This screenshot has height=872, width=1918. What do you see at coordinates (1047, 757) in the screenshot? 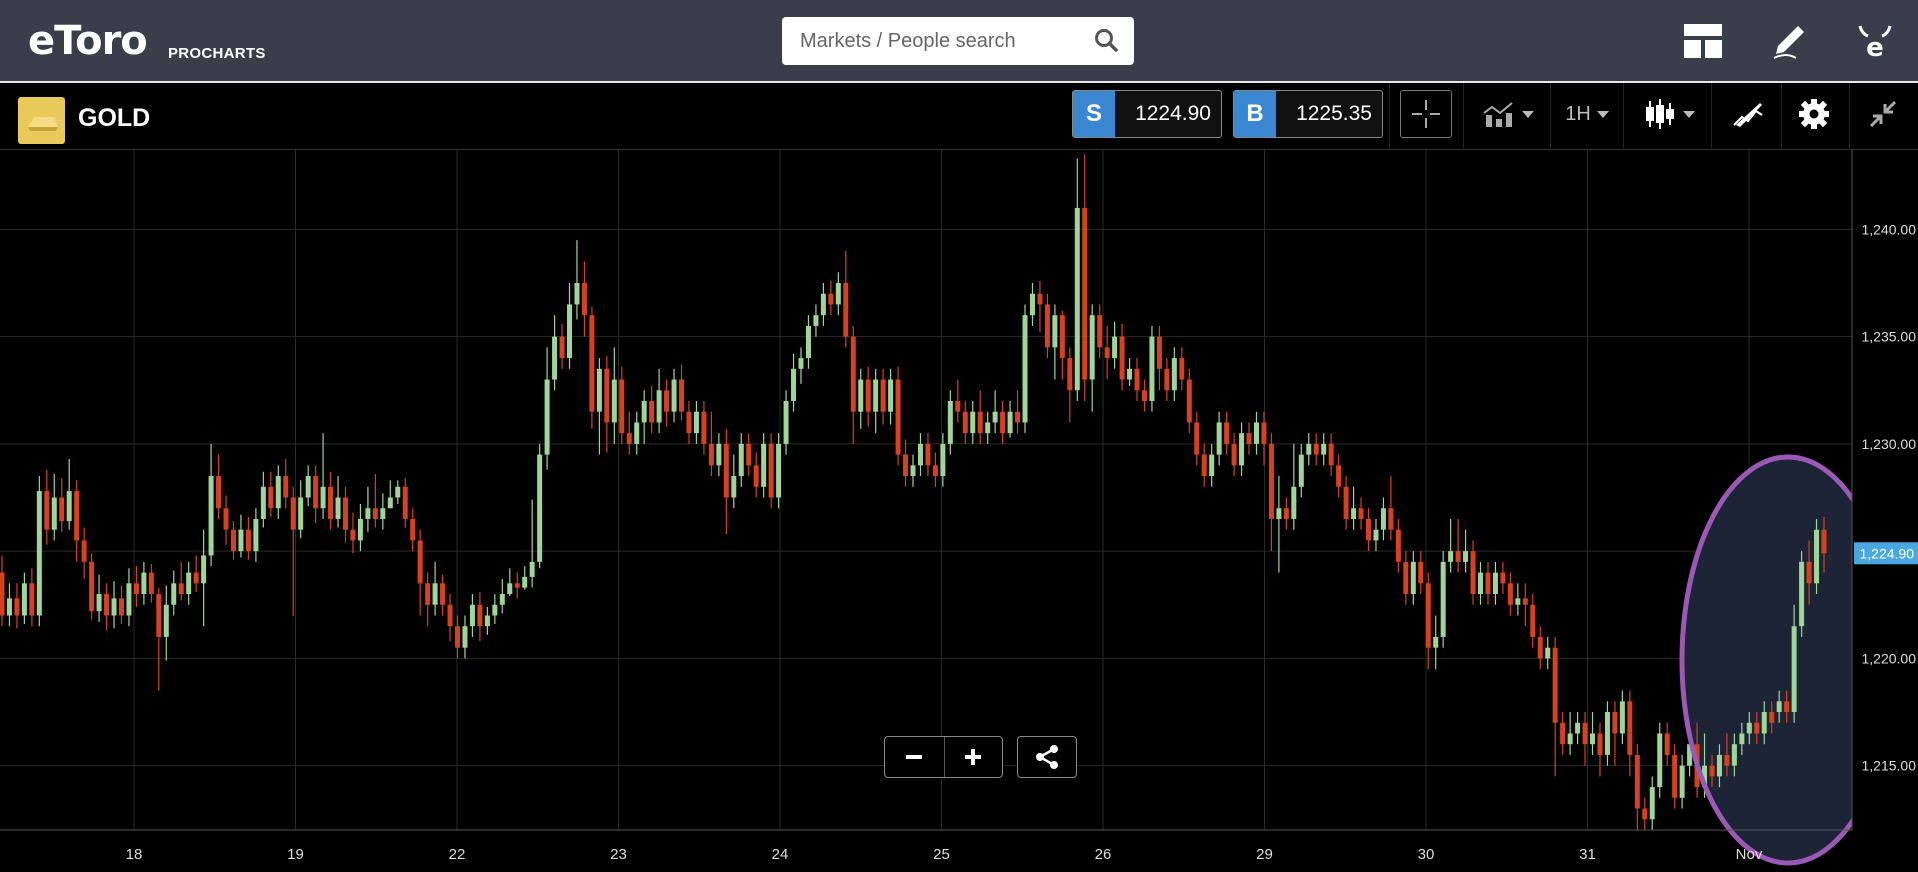
I see `share-button` at bounding box center [1047, 757].